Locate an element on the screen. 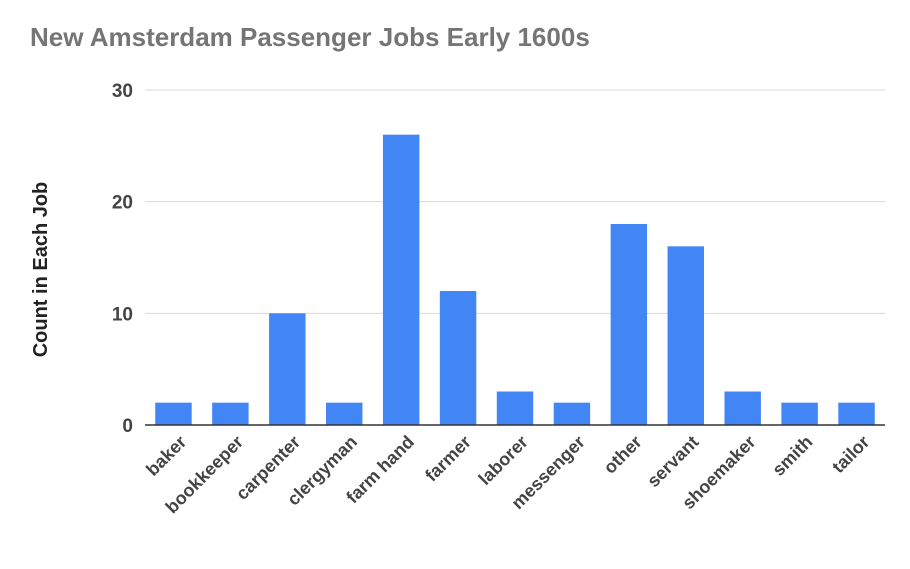 Image resolution: width=910 pixels, height=569 pixels. x-tick-label: laborer is located at coordinates (503, 460).